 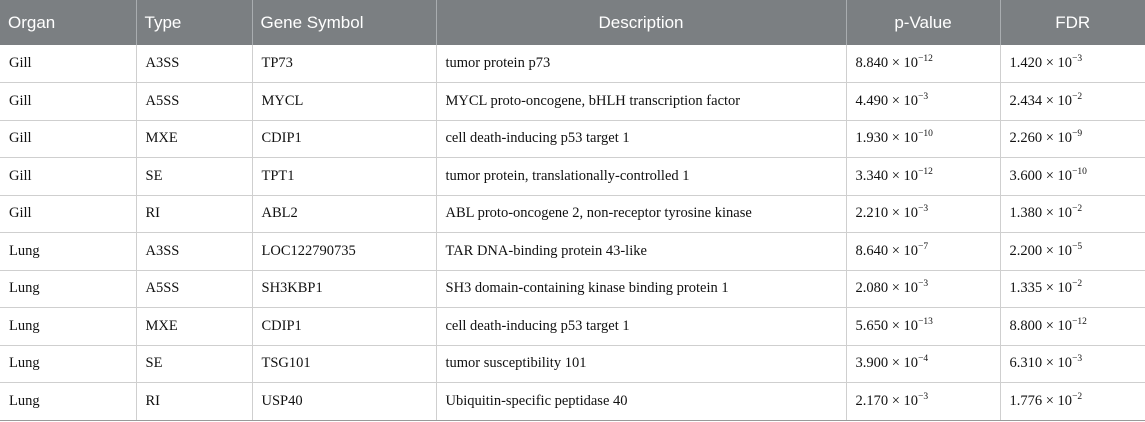 I want to click on p-value-base: 3.900 × 10, so click(x=887, y=363).